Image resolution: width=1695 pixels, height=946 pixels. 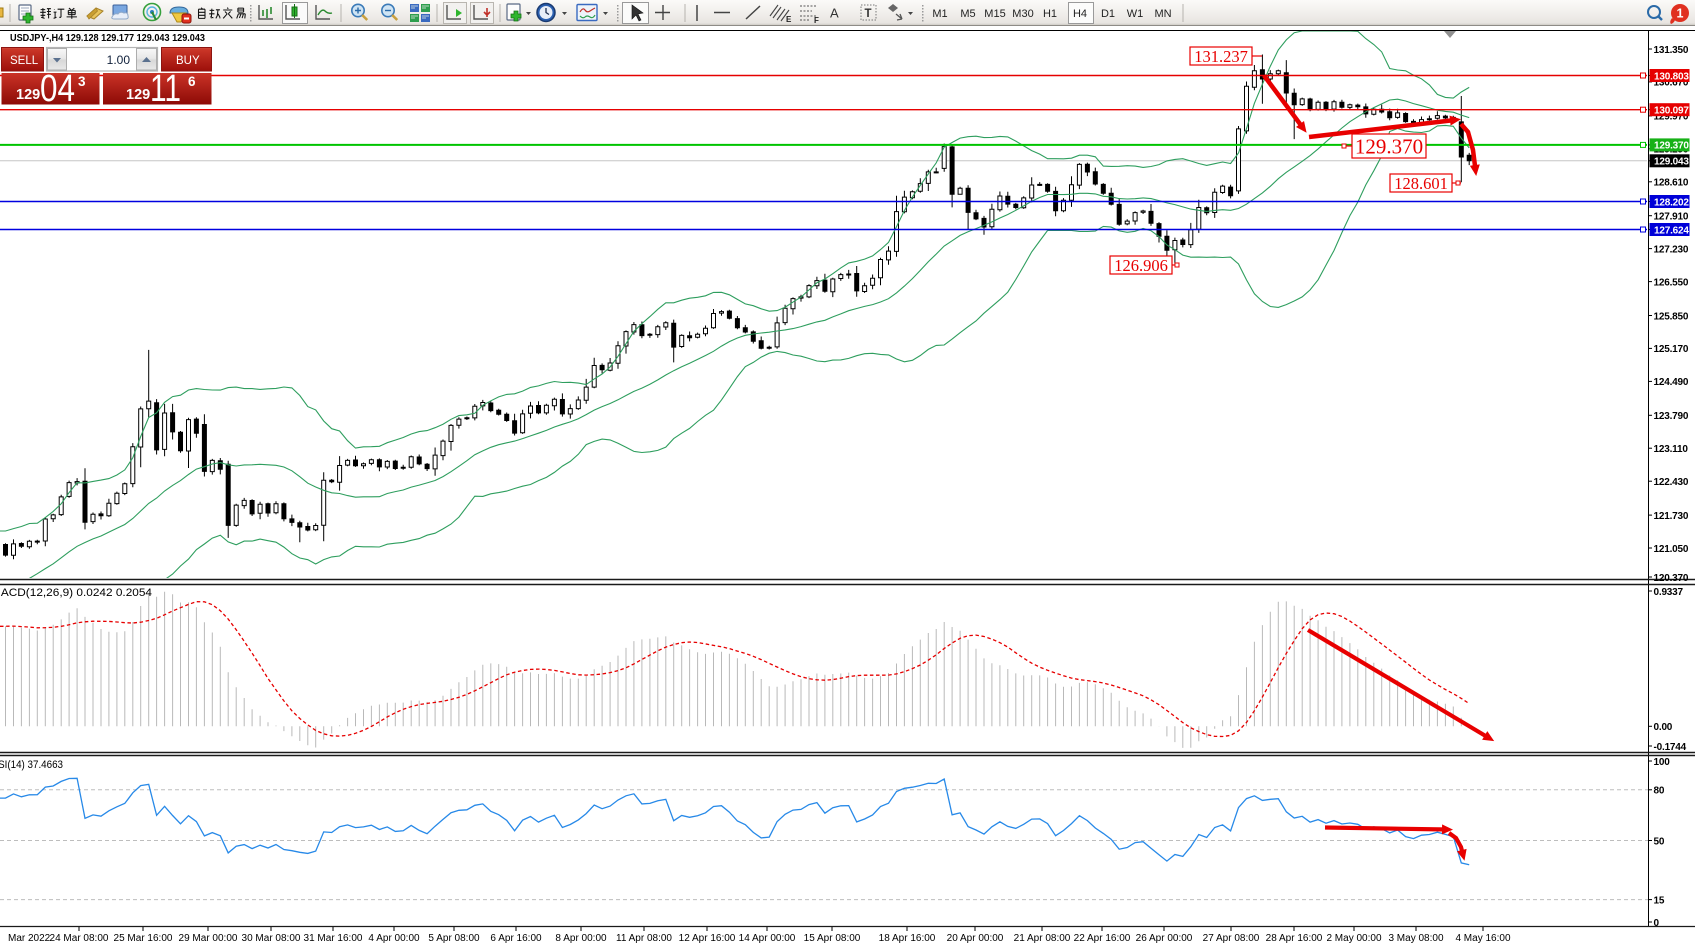 What do you see at coordinates (1659, 841) in the screenshot?
I see `svg-text: 50` at bounding box center [1659, 841].